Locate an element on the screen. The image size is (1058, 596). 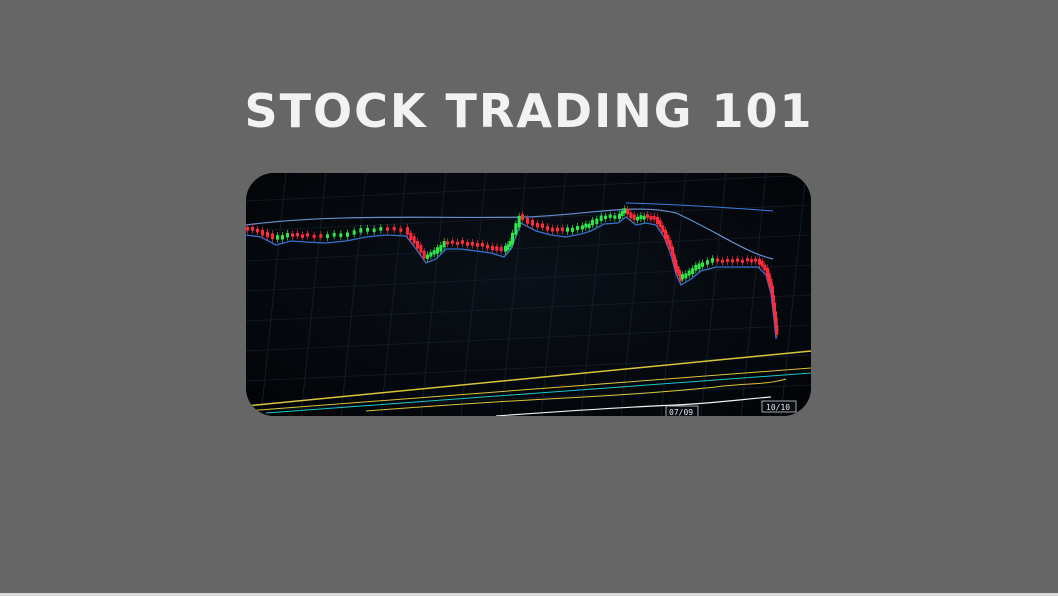
date-label-left: 07/09 is located at coordinates (681, 412).